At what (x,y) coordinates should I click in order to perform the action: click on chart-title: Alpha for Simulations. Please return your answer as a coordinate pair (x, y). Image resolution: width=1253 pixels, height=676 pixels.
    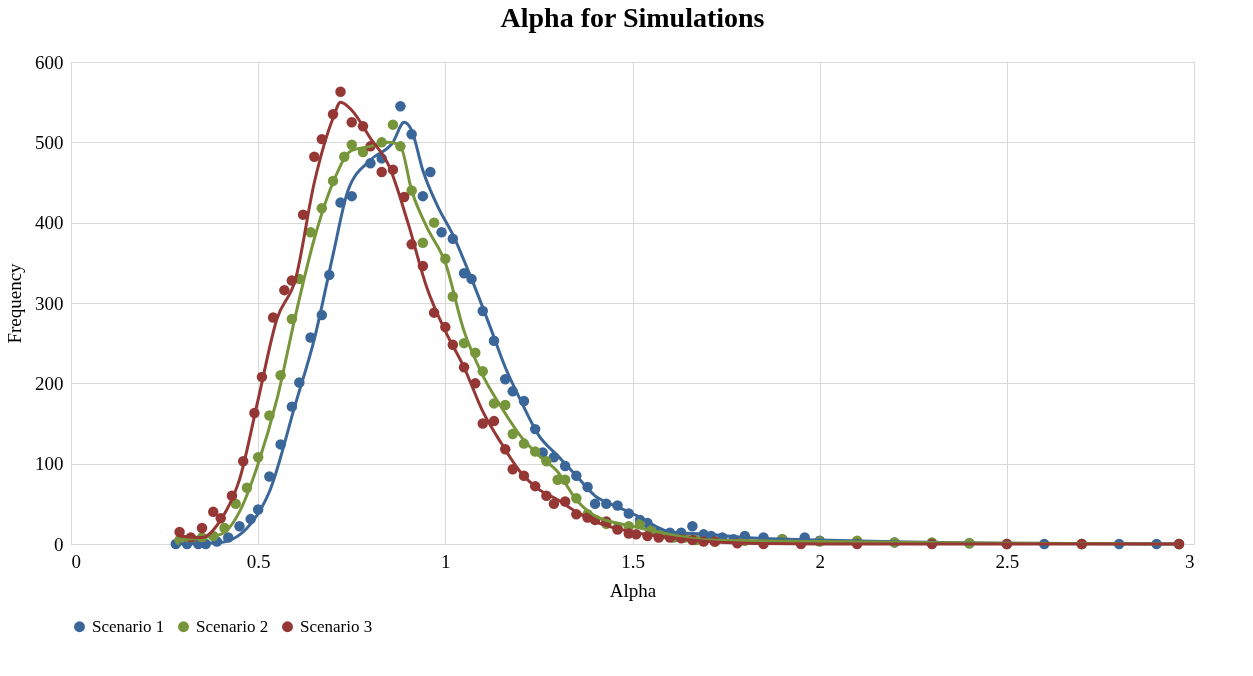
    Looking at the image, I should click on (632, 17).